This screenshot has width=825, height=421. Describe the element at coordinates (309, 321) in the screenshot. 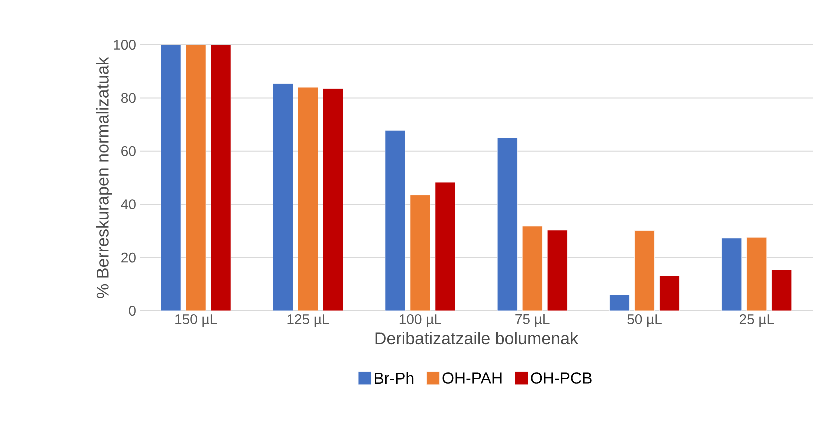

I see `x-tick-label: 125 µL` at that location.